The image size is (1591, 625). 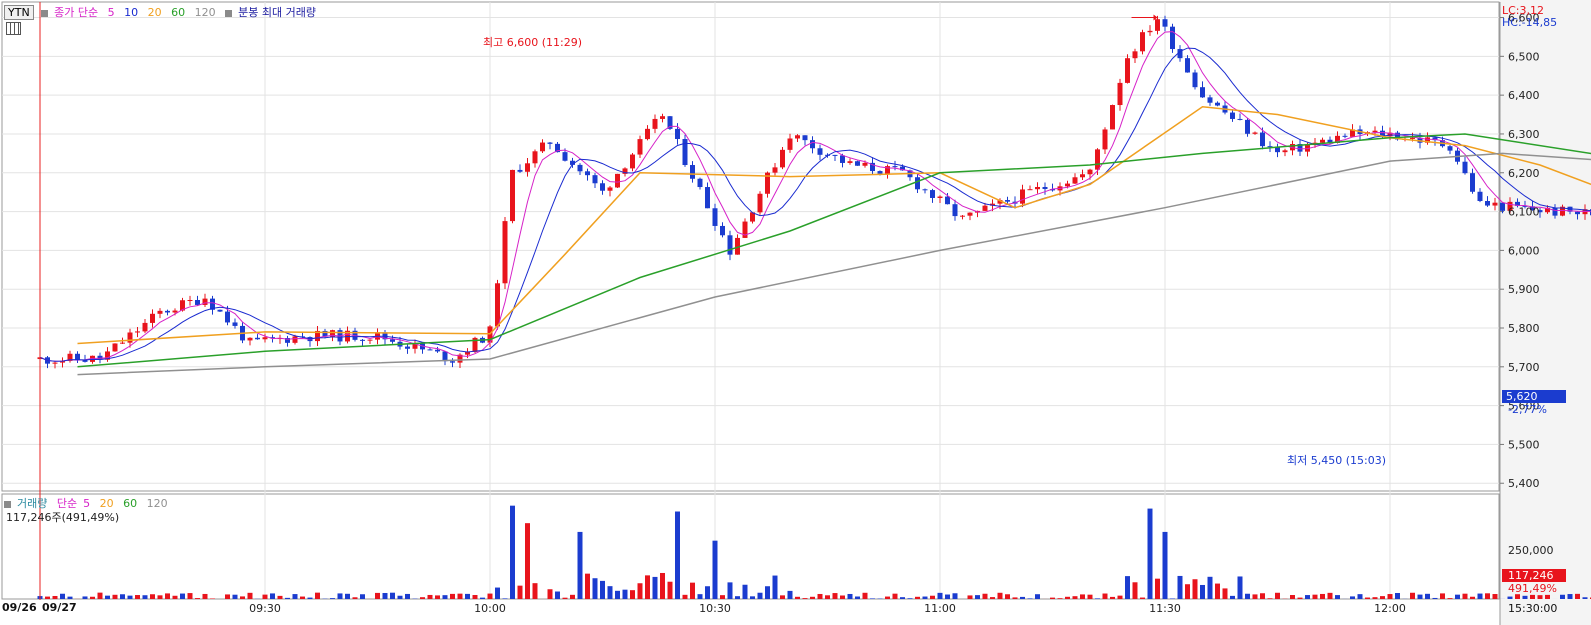 What do you see at coordinates (1524, 212) in the screenshot?
I see `y-tick-label: 6,100` at bounding box center [1524, 212].